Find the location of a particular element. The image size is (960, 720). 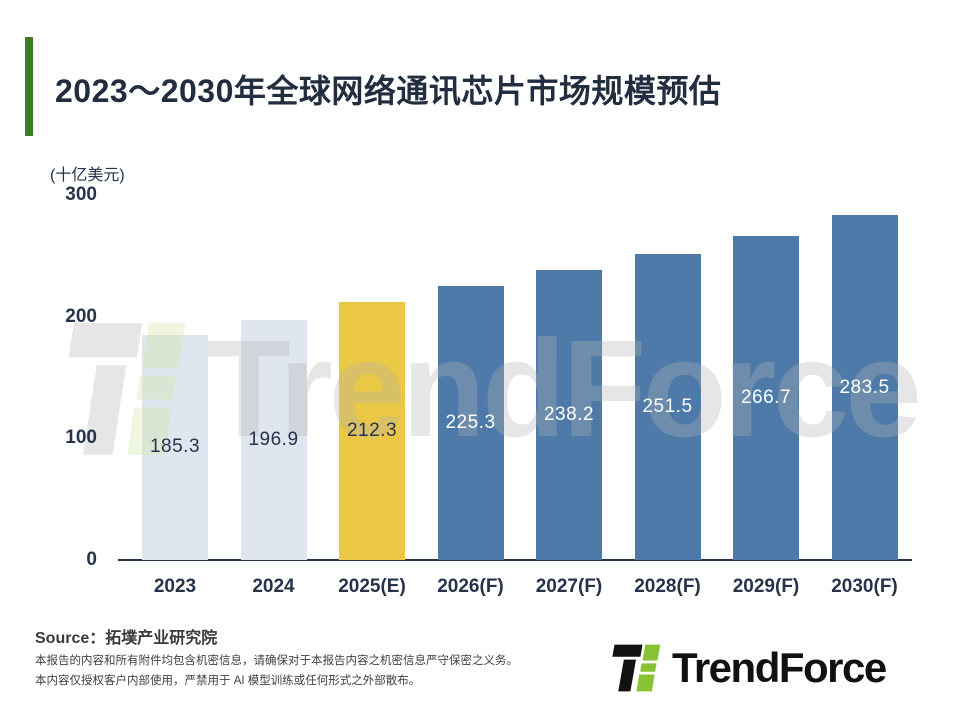

bar-2030(F) is located at coordinates (864, 387).